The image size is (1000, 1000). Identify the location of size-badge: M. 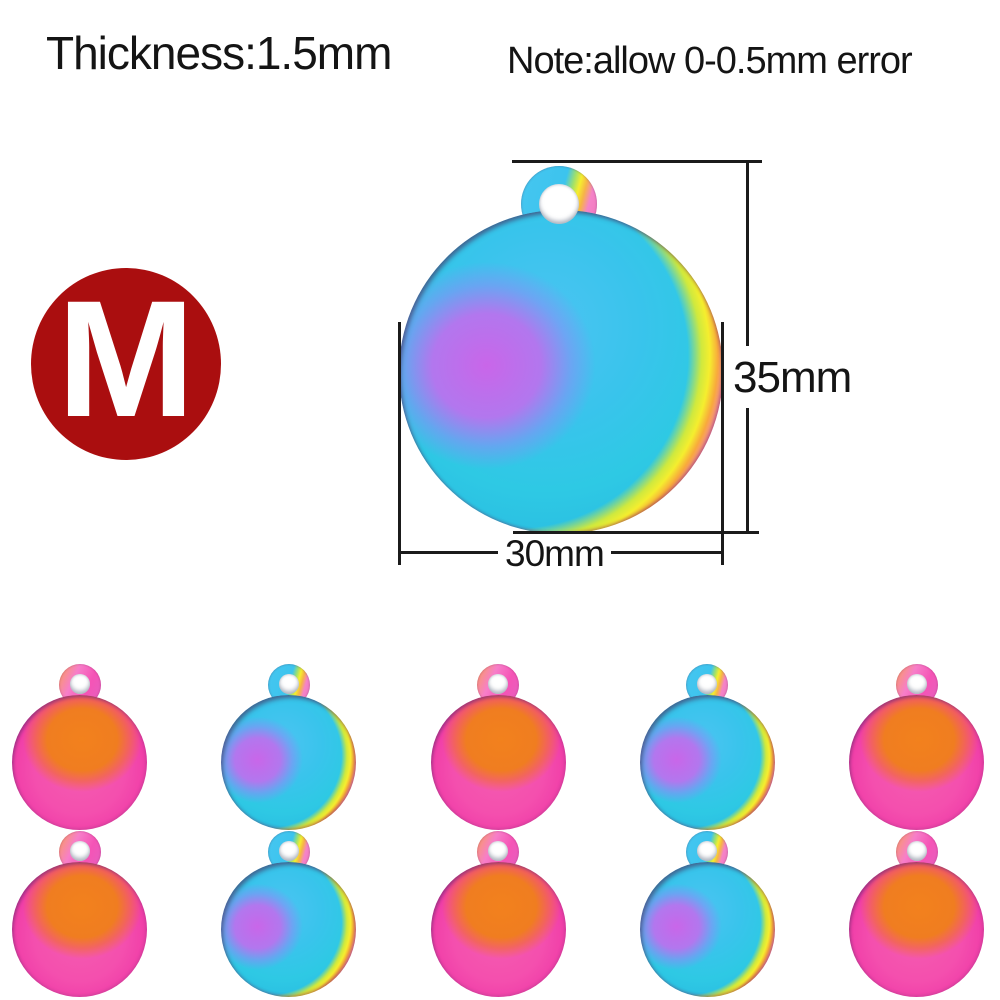
(126, 364).